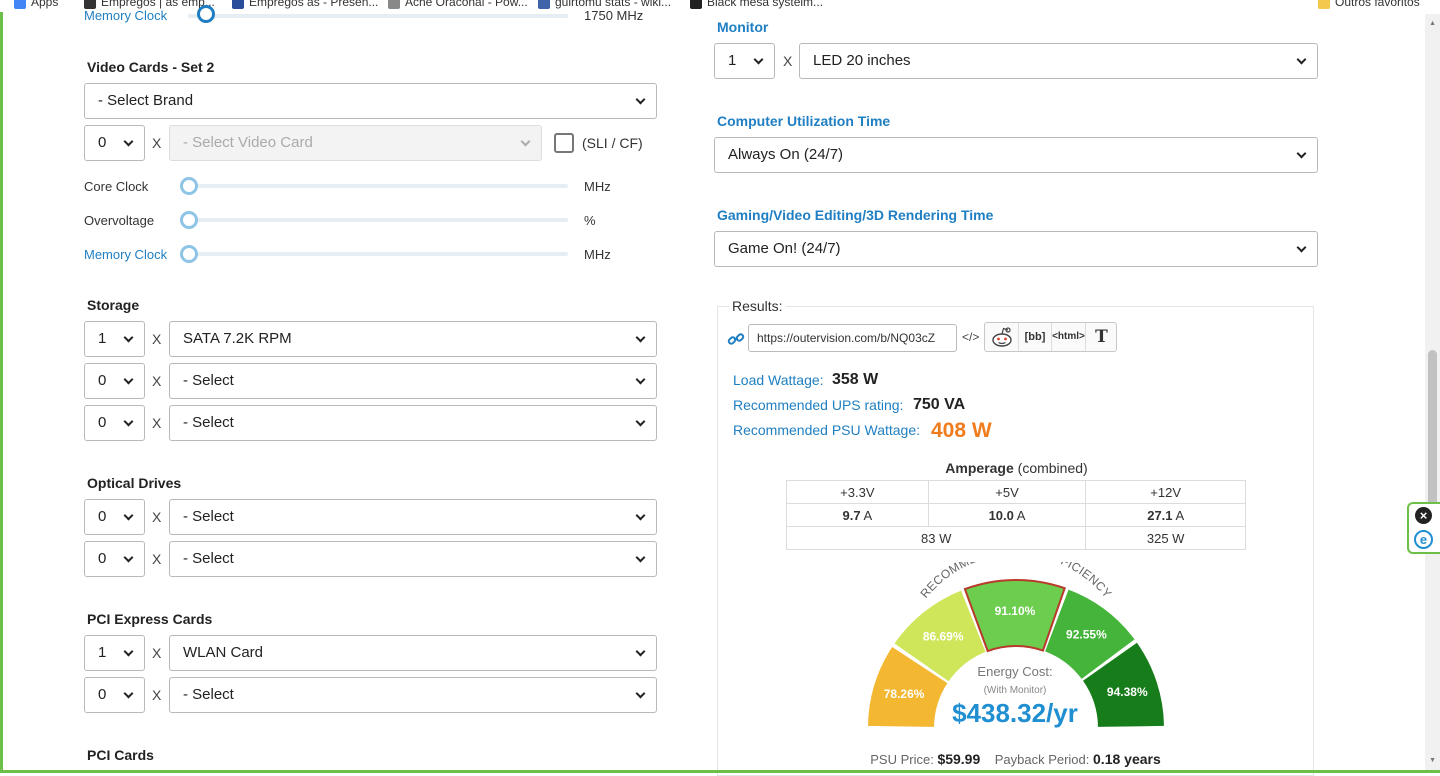  What do you see at coordinates (102, 422) in the screenshot?
I see `storage-qty-value: 0` at bounding box center [102, 422].